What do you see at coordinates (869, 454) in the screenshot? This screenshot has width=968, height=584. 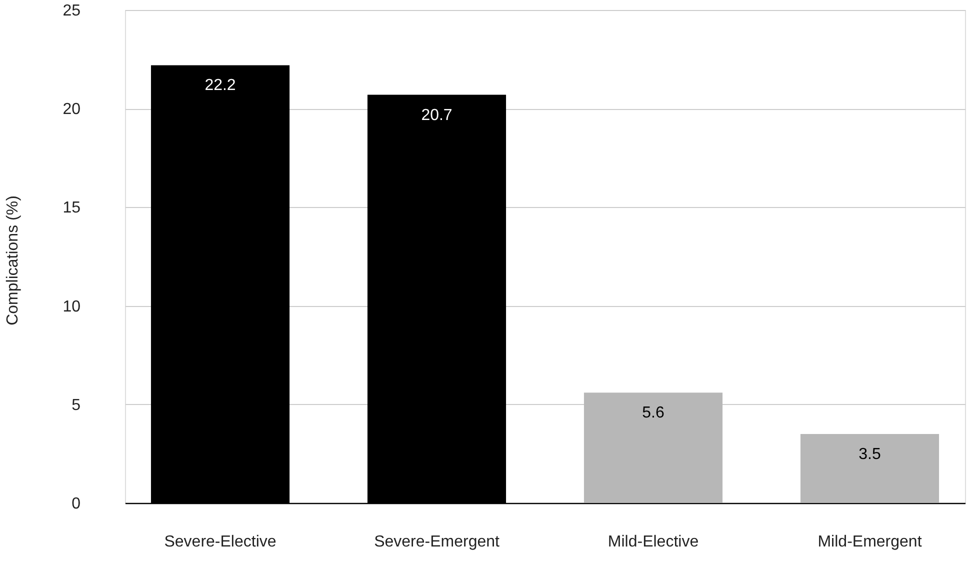 I see `data-label: 3.5` at bounding box center [869, 454].